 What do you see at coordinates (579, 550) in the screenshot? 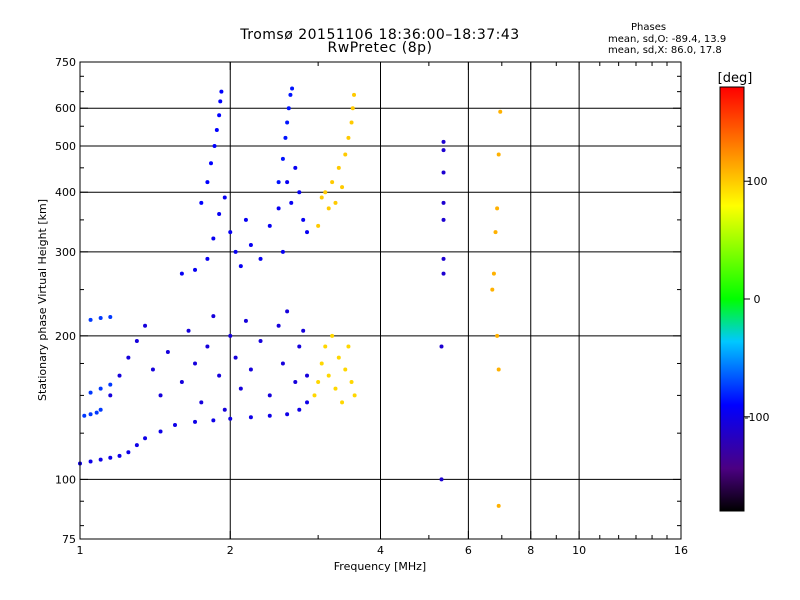
I see `x-tick-label: 10` at bounding box center [579, 550].